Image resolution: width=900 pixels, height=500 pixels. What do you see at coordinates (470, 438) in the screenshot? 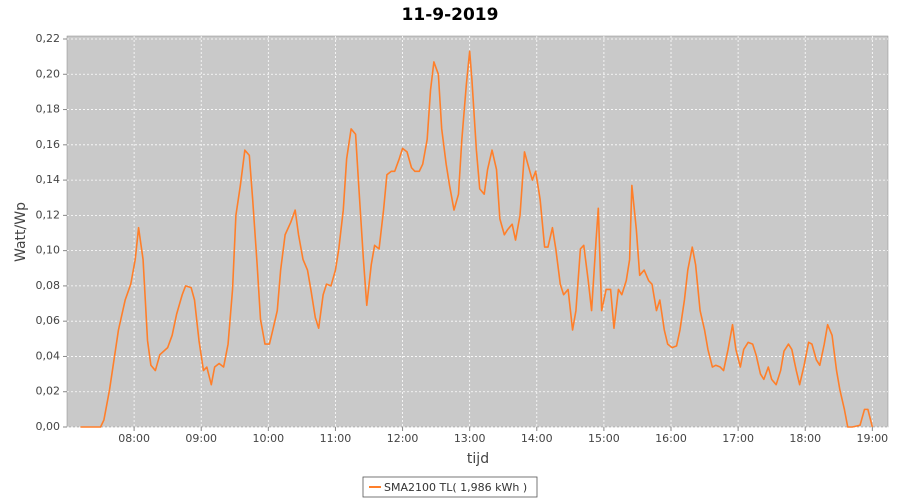
I see `x-tick-label: 13:00` at bounding box center [470, 438].